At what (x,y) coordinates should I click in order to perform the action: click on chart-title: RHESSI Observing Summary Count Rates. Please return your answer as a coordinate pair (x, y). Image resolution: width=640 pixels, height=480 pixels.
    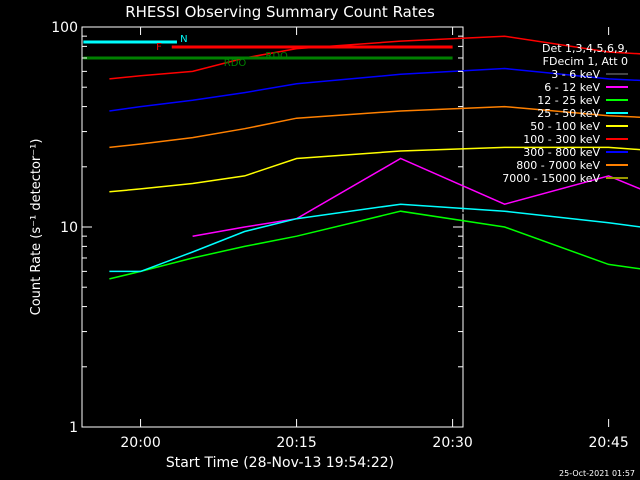
    Looking at the image, I should click on (280, 12).